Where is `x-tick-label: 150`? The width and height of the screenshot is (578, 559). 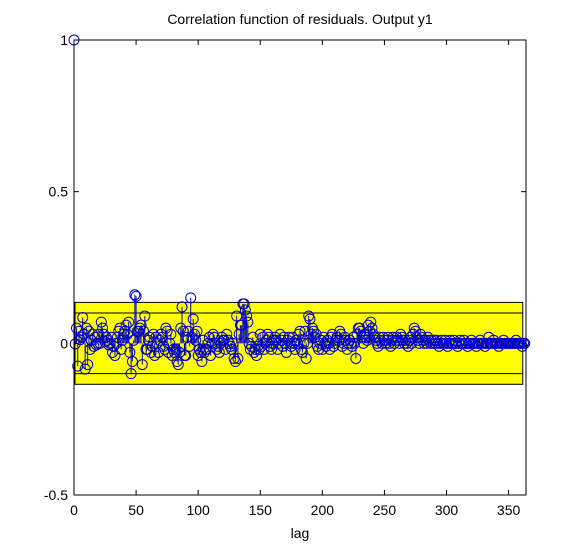 x-tick-label: 150 is located at coordinates (261, 510).